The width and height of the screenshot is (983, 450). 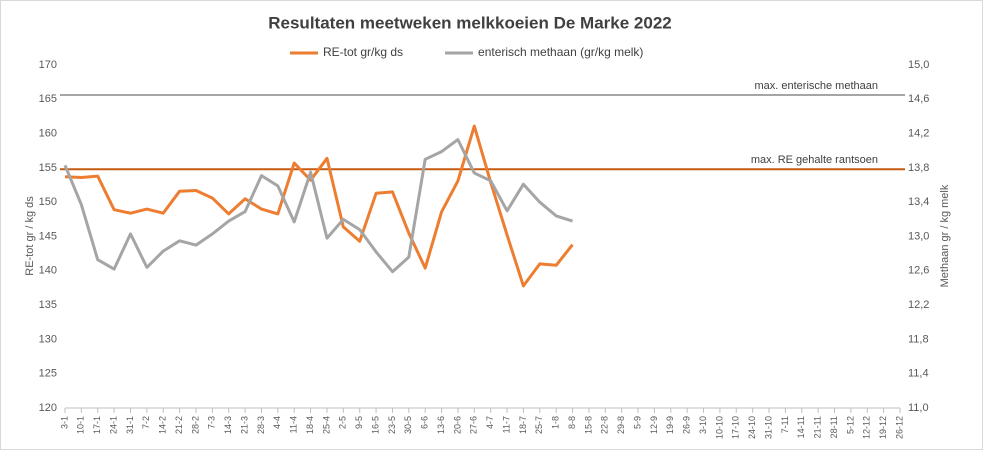 What do you see at coordinates (918, 134) in the screenshot?
I see `y2-tick-label: 14,2` at bounding box center [918, 134].